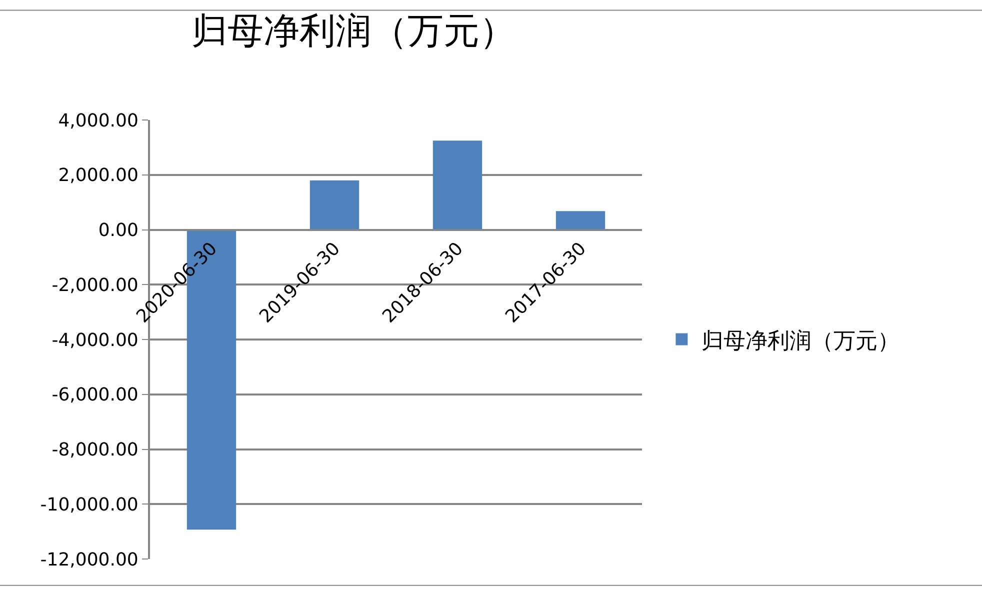  What do you see at coordinates (95, 340) in the screenshot?
I see `y-tick-label: -4,000.00` at bounding box center [95, 340].